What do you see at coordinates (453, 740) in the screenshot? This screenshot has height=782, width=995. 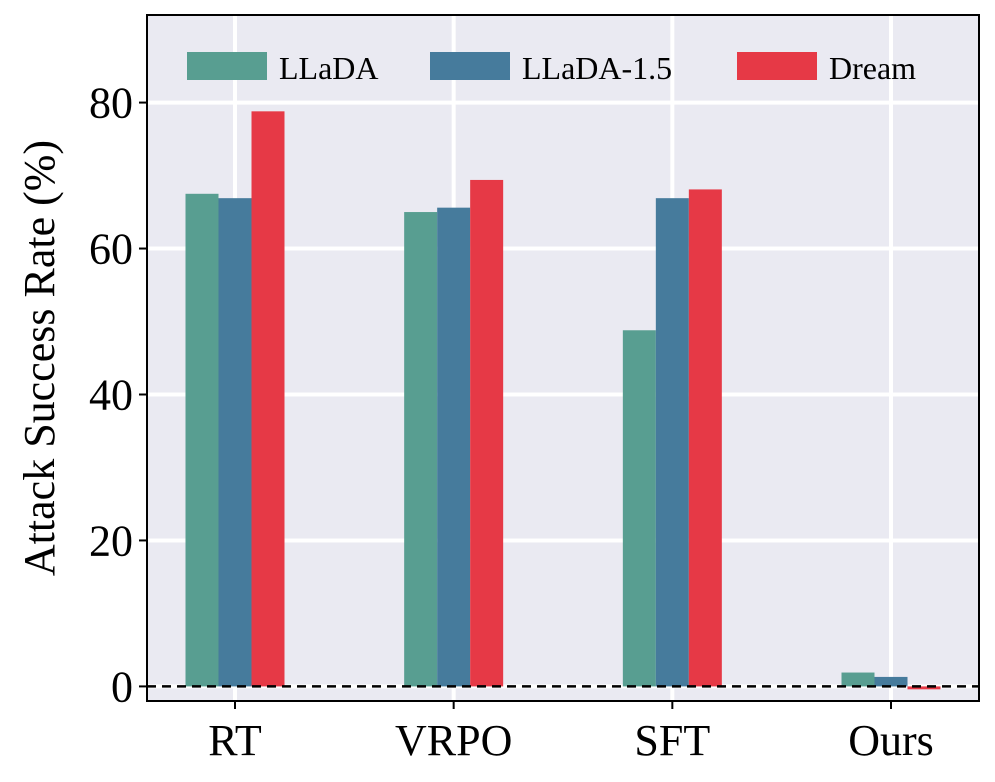 I see `x-tick-label: VRPO` at bounding box center [453, 740].